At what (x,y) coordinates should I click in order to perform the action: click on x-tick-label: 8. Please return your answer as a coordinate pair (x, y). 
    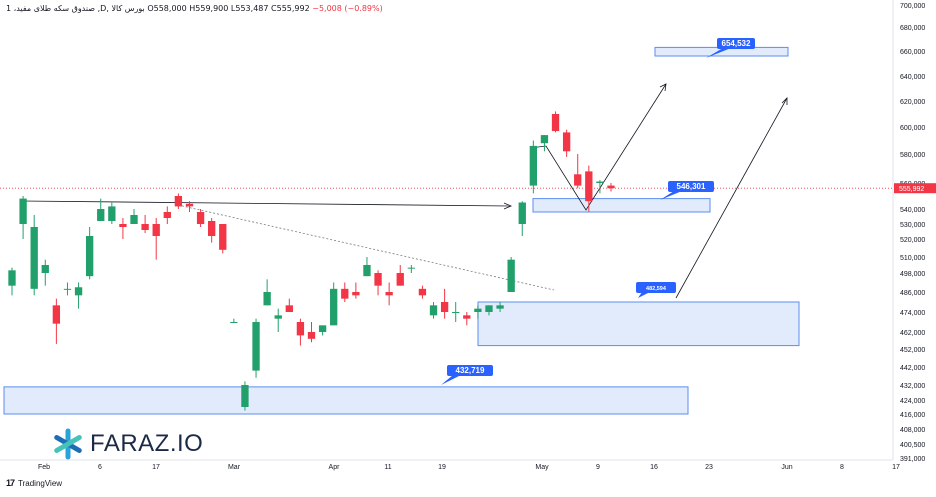
    Looking at the image, I should click on (842, 467).